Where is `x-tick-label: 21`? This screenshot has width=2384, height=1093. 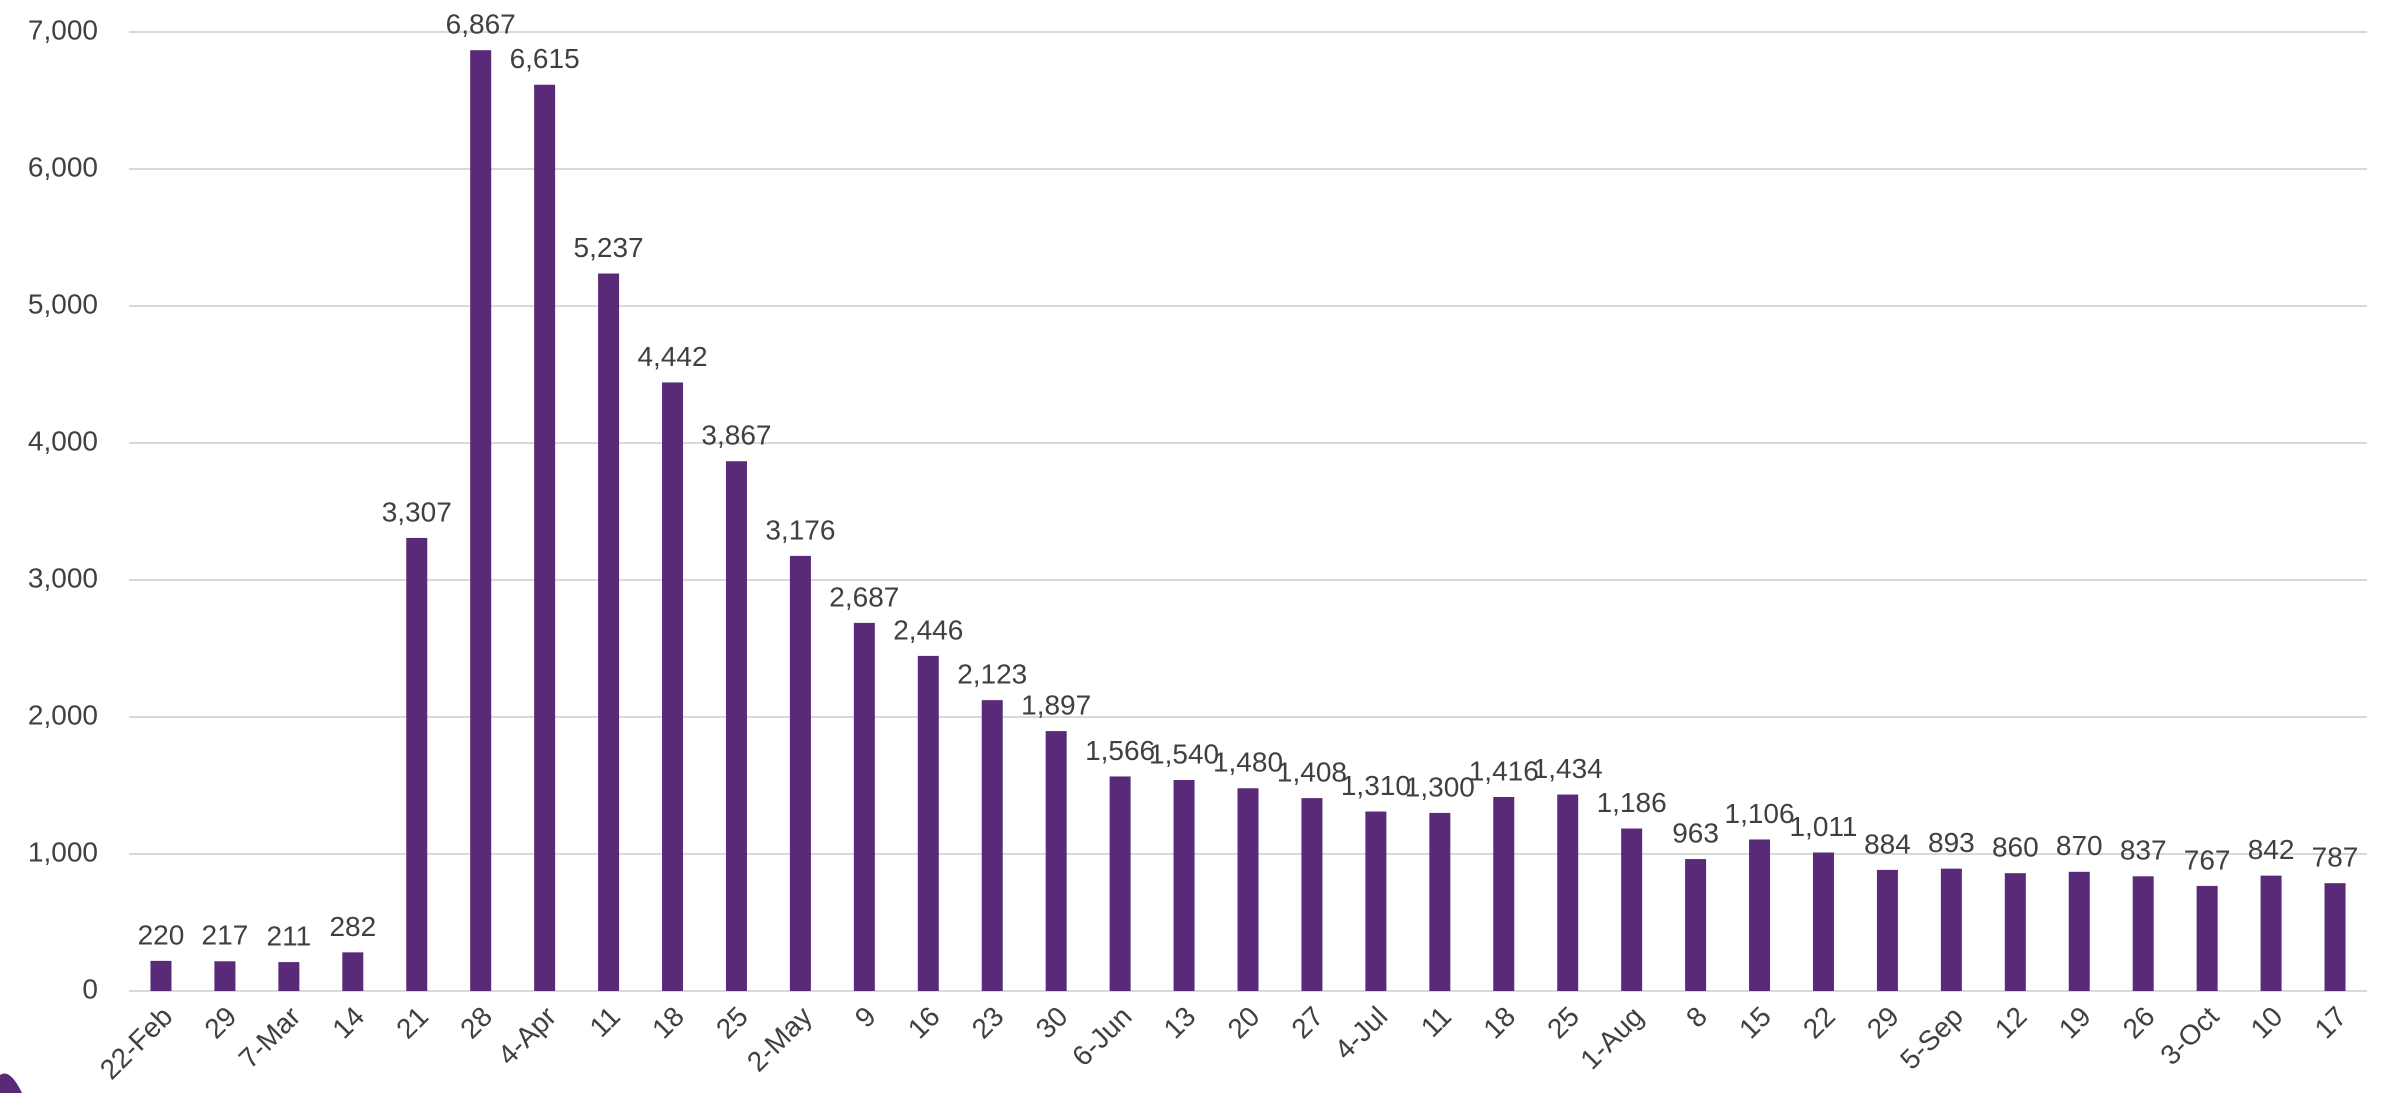
x-tick-label: 21 is located at coordinates (412, 1023).